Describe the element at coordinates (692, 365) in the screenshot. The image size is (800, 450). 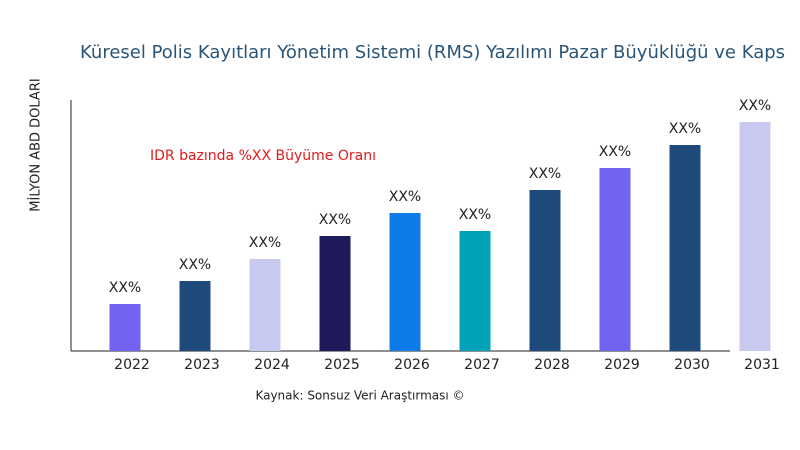
I see `x-tick-label: 2030` at that location.